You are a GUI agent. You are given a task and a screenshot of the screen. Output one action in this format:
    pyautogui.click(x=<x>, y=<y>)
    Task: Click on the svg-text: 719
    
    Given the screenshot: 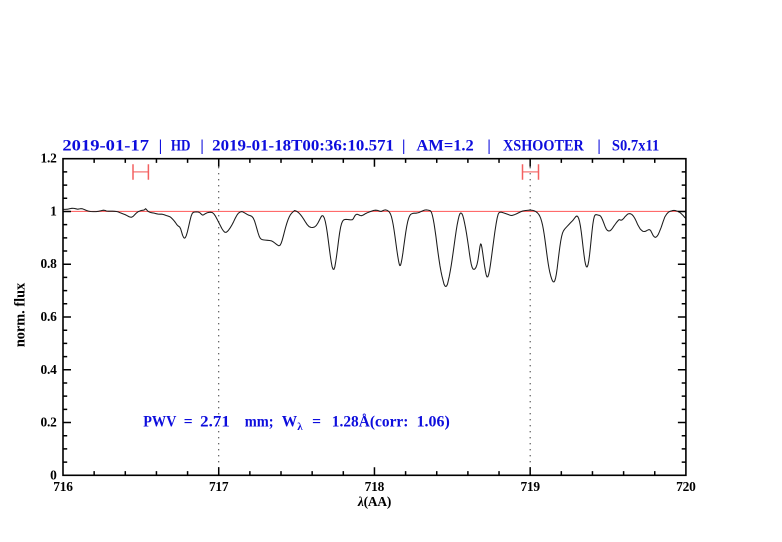 What is the action you would take?
    pyautogui.click(x=530, y=486)
    